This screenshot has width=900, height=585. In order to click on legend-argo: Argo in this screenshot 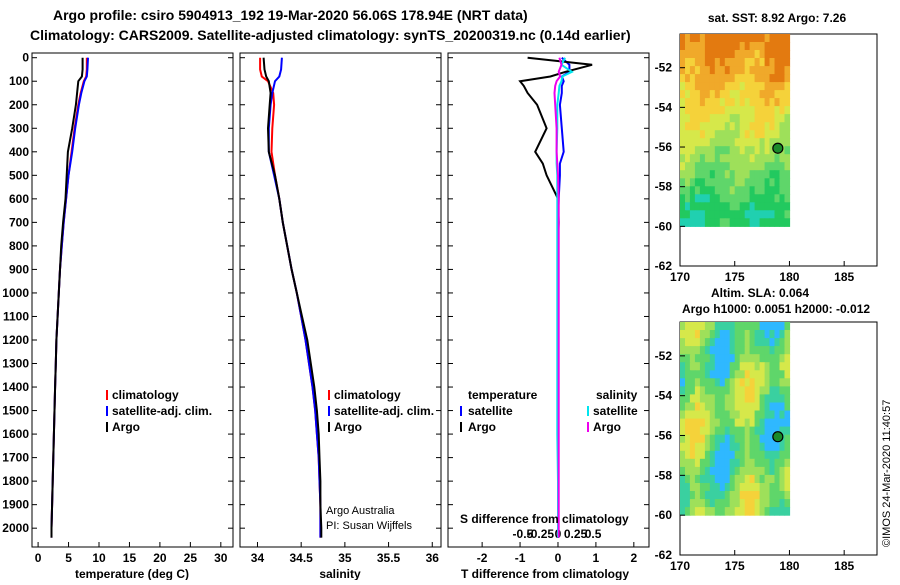, I will do `click(348, 427)`.